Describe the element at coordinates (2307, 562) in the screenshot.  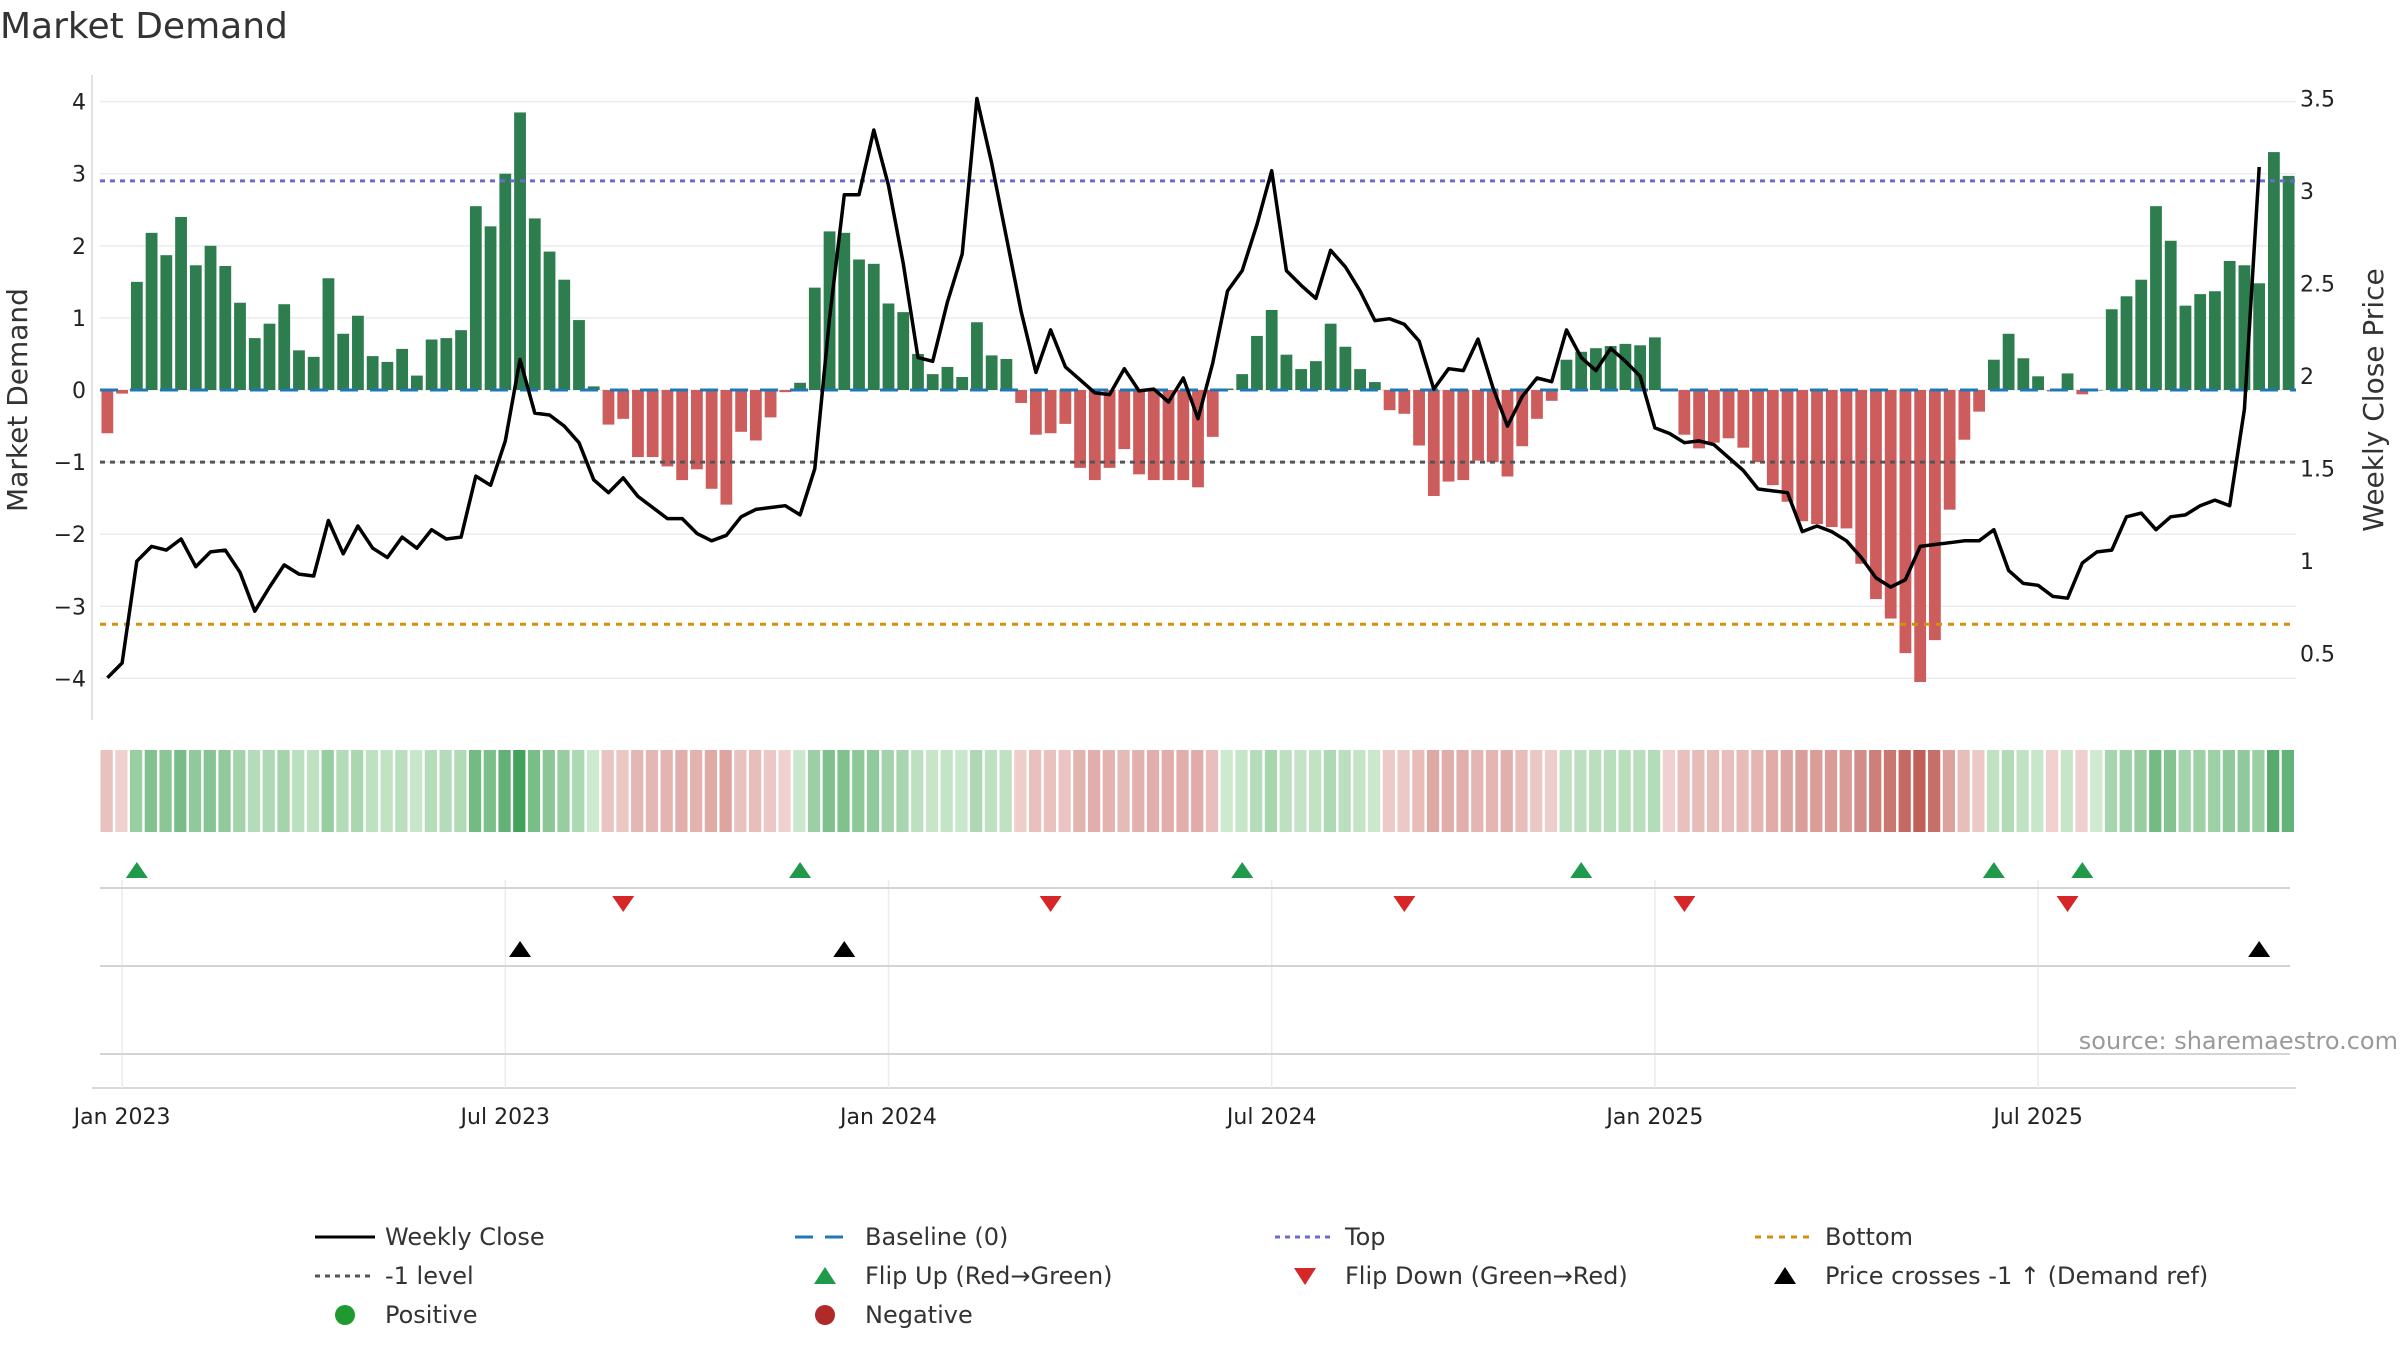
I see `y2-tick-label: 1` at that location.